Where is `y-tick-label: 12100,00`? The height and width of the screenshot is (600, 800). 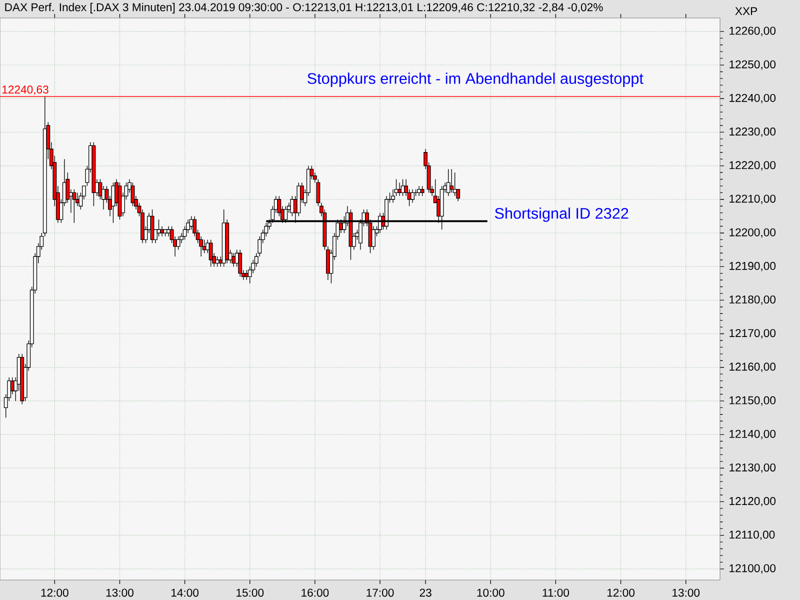
y-tick-label: 12100,00 is located at coordinates (753, 569).